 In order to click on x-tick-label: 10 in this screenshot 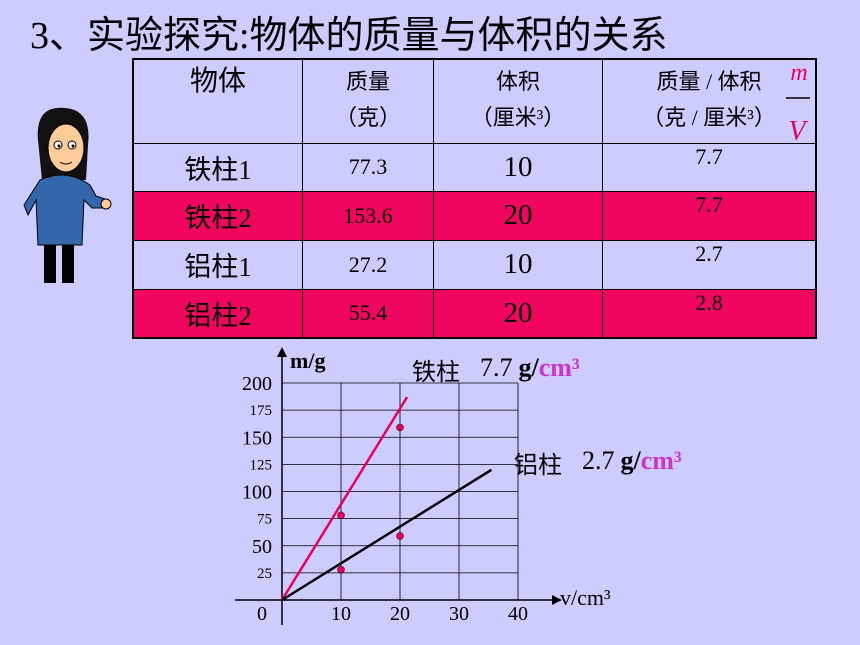, I will do `click(341, 614)`.